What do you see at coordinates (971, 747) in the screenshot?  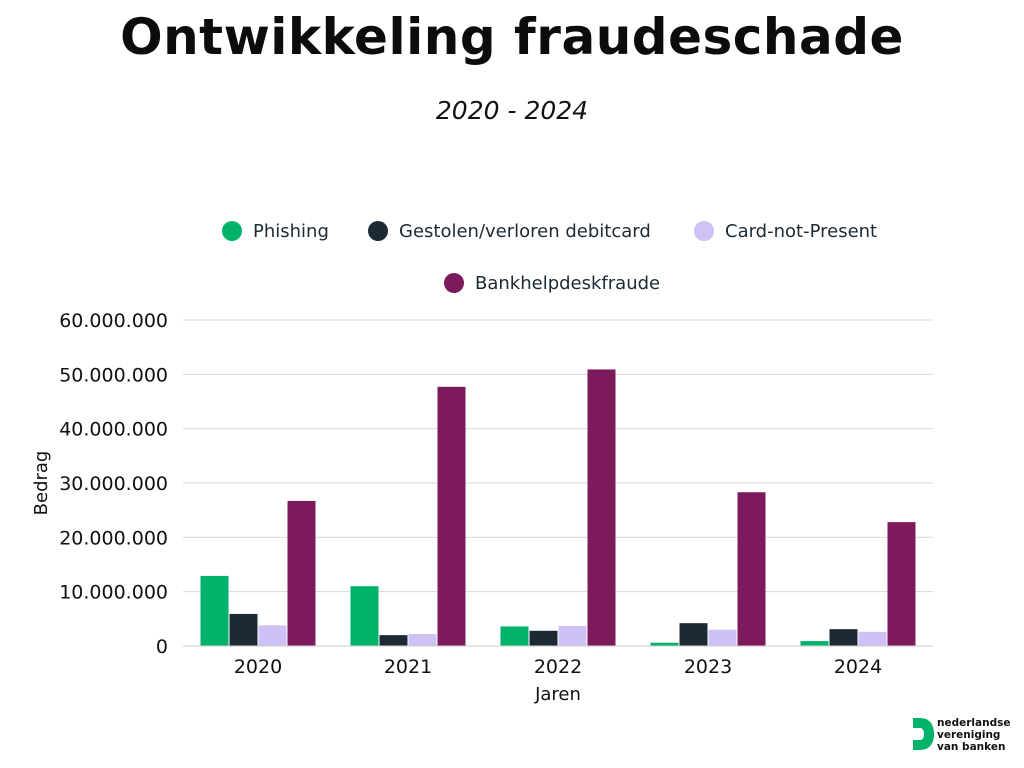 I see `logo-line-3: van banken` at bounding box center [971, 747].